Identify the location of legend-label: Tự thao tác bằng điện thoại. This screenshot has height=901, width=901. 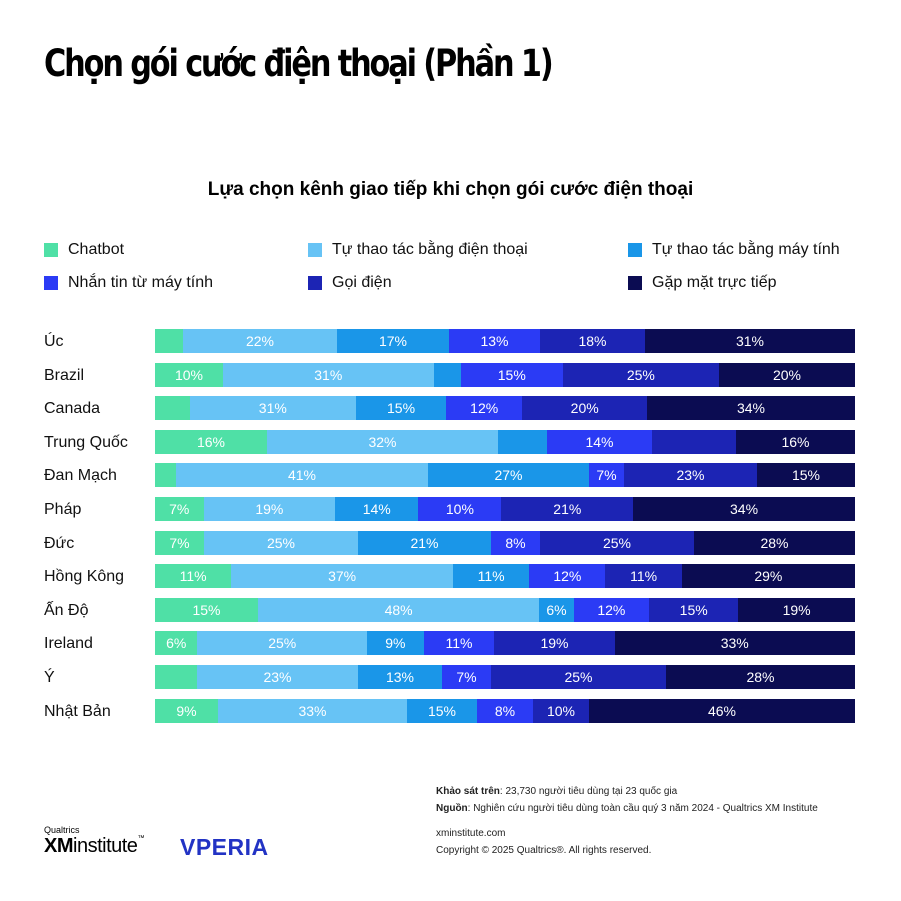
(430, 249).